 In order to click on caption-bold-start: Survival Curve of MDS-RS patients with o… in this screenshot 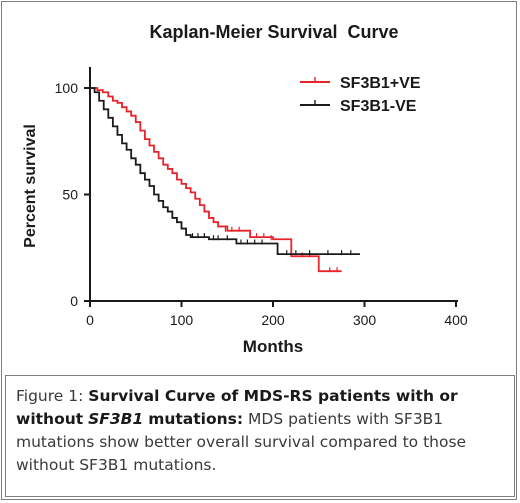, I will do `click(237, 407)`.